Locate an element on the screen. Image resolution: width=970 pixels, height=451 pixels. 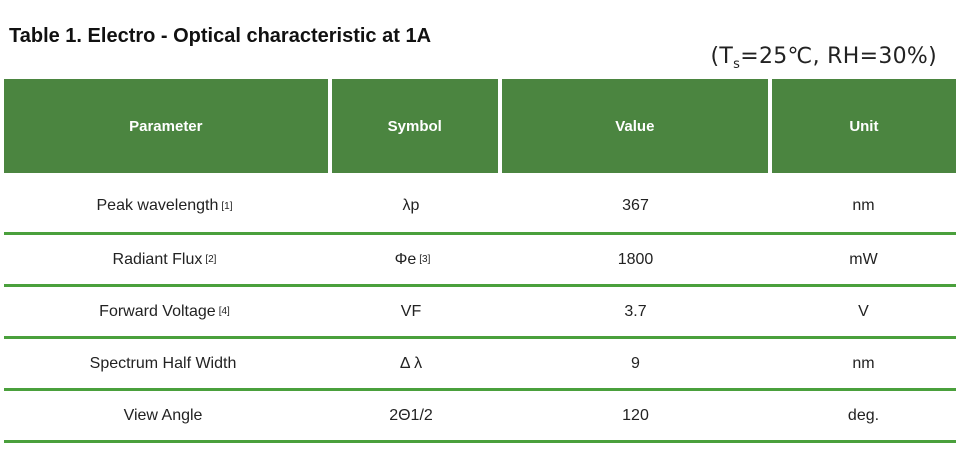
footnote-ref: [4] is located at coordinates (224, 311).